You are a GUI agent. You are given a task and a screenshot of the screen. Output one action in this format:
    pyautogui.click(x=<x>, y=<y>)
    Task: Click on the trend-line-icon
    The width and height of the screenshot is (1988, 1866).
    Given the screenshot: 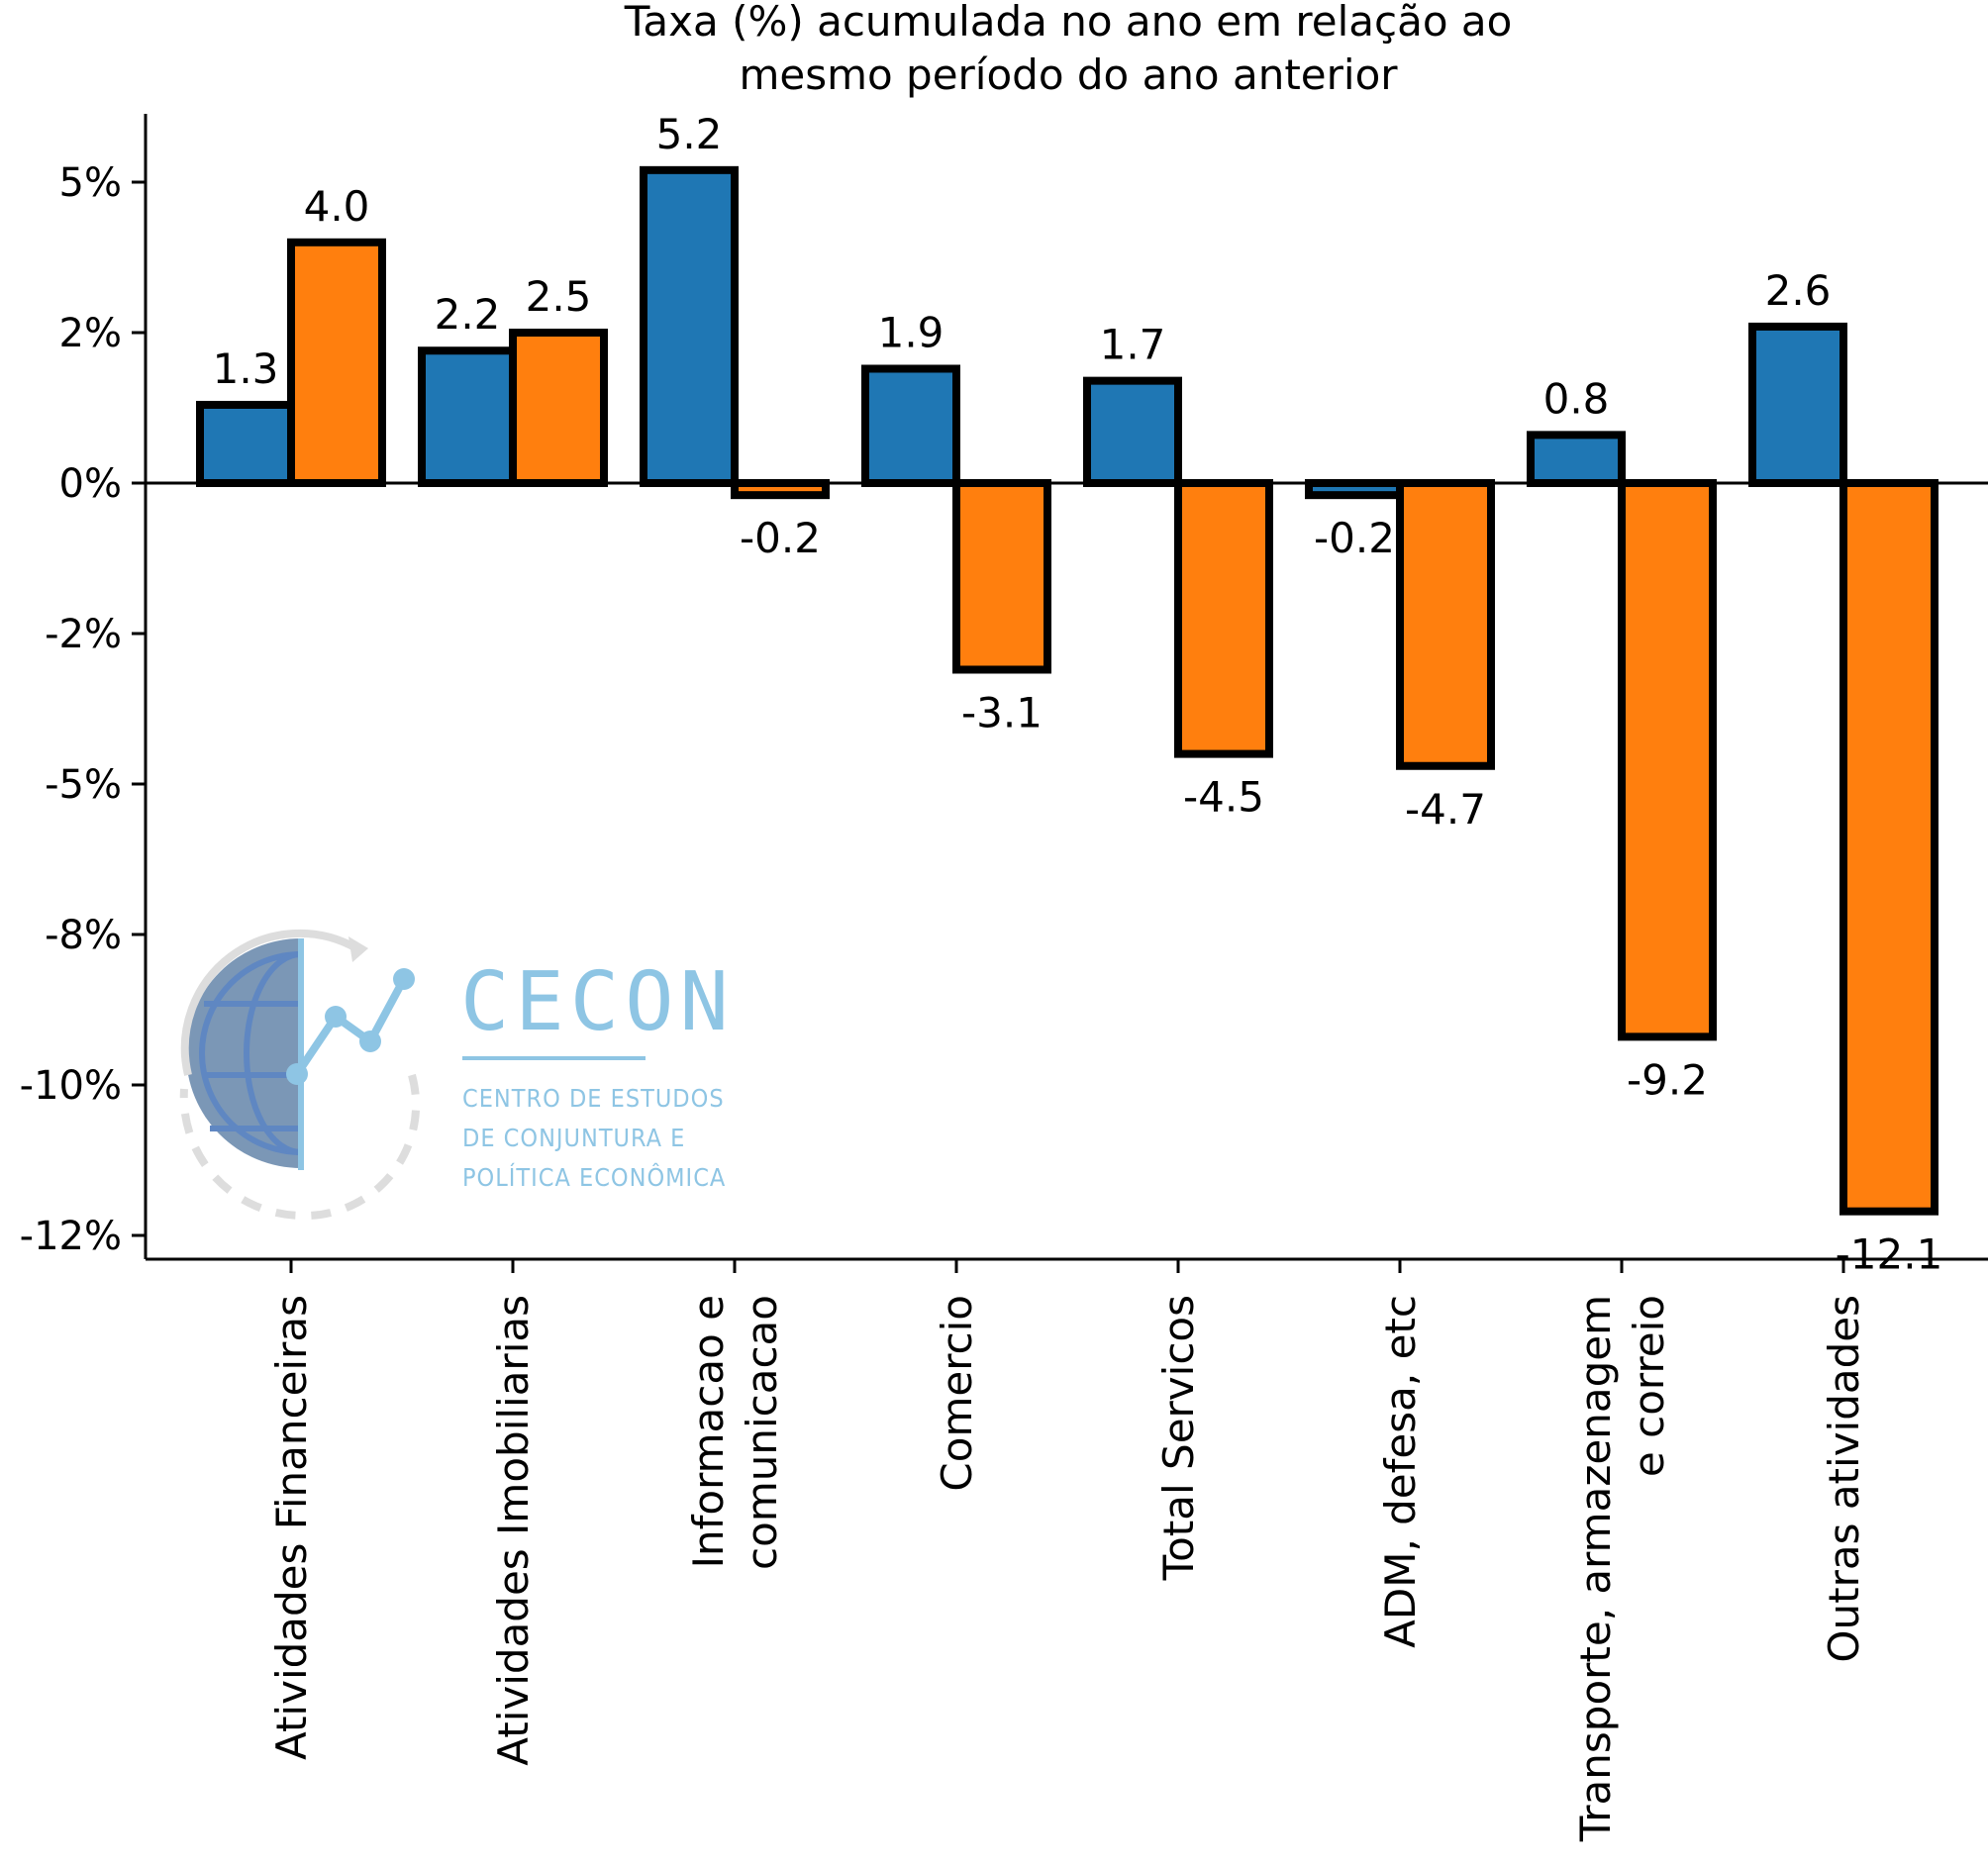 What is the action you would take?
    pyautogui.click(x=350, y=1026)
    